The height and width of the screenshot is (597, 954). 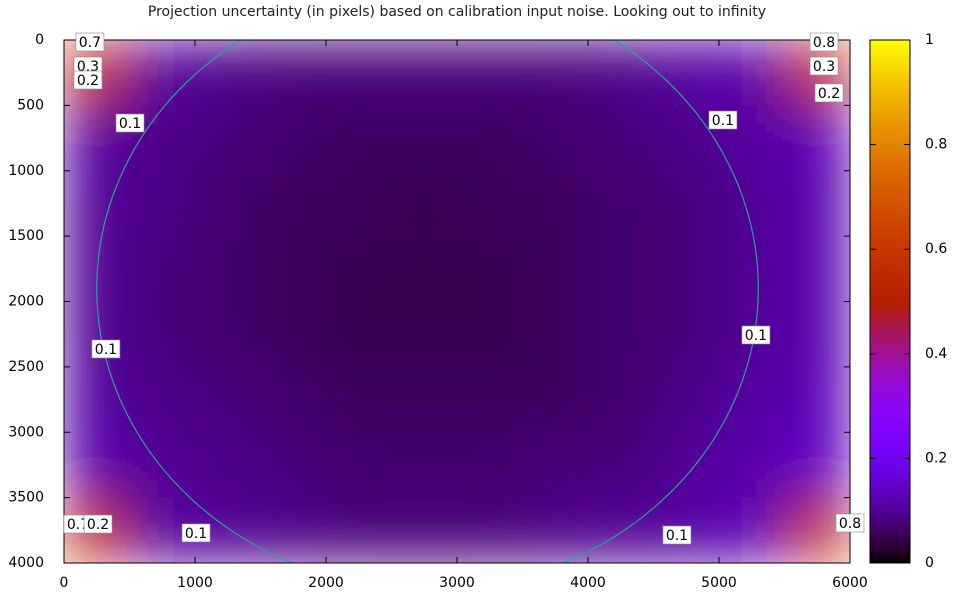 What do you see at coordinates (457, 583) in the screenshot?
I see `x-tick-label: 3000` at bounding box center [457, 583].